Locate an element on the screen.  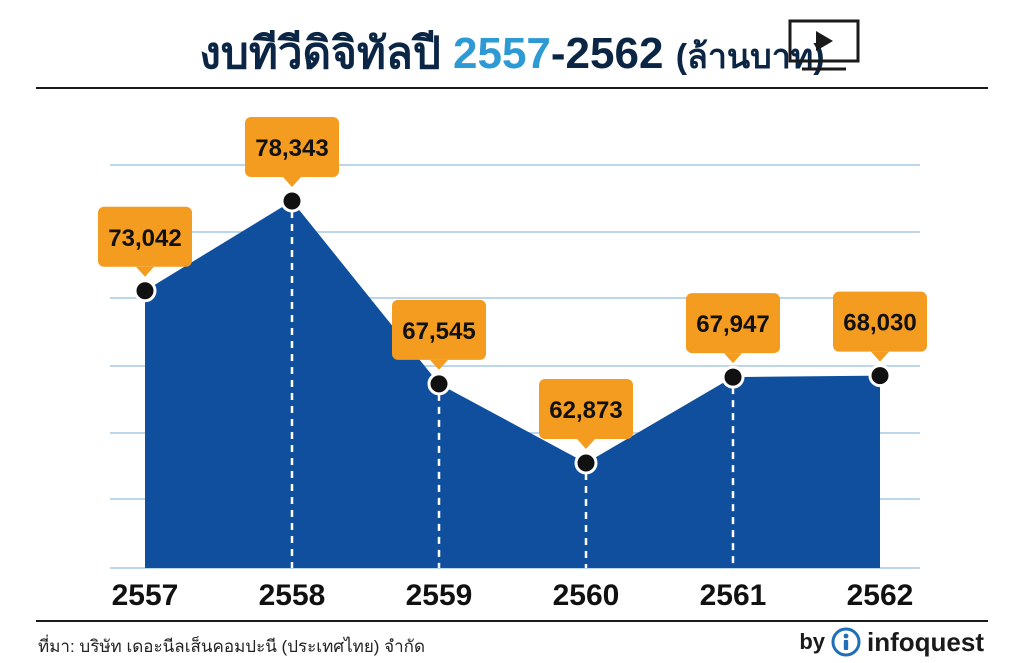
value-label: 78,343 is located at coordinates (292, 152).